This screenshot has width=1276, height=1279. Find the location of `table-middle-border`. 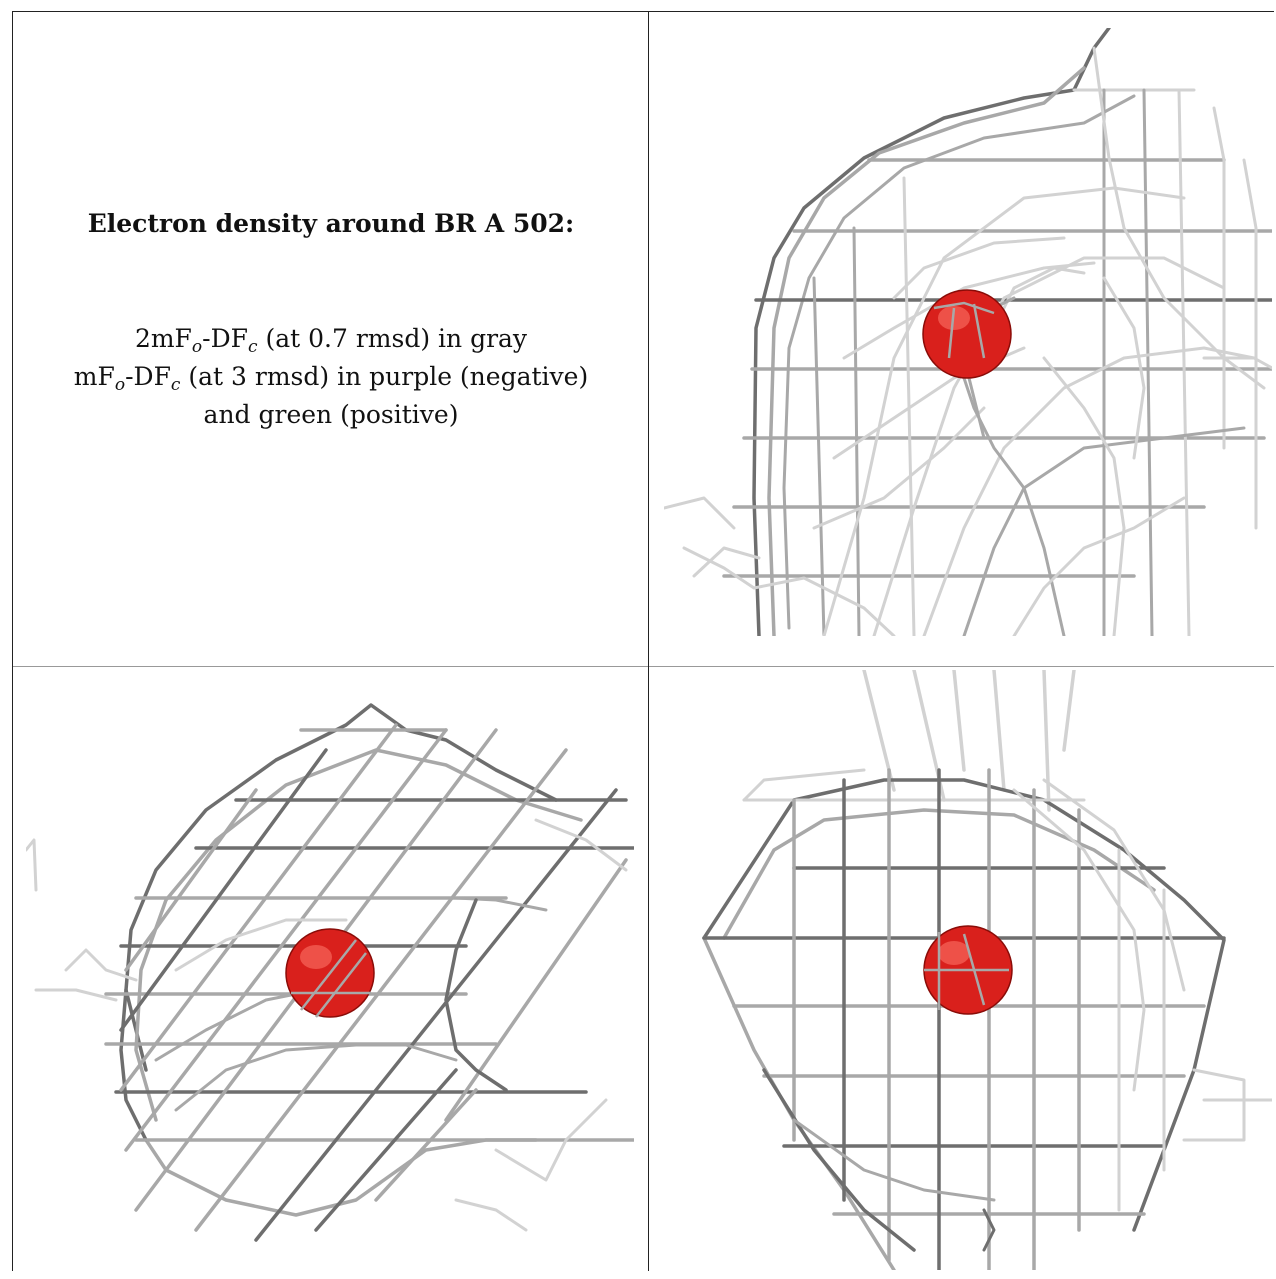

table-middle-border is located at coordinates (643, 666).